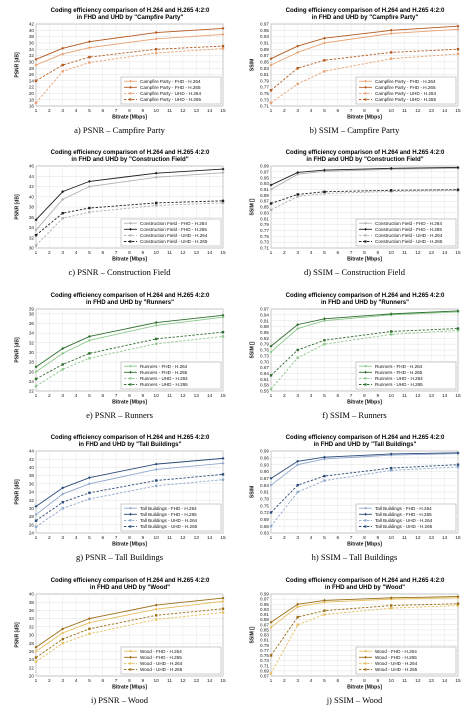 The height and width of the screenshot is (712, 474). I want to click on y-tick-label: 40, so click(32, 467).